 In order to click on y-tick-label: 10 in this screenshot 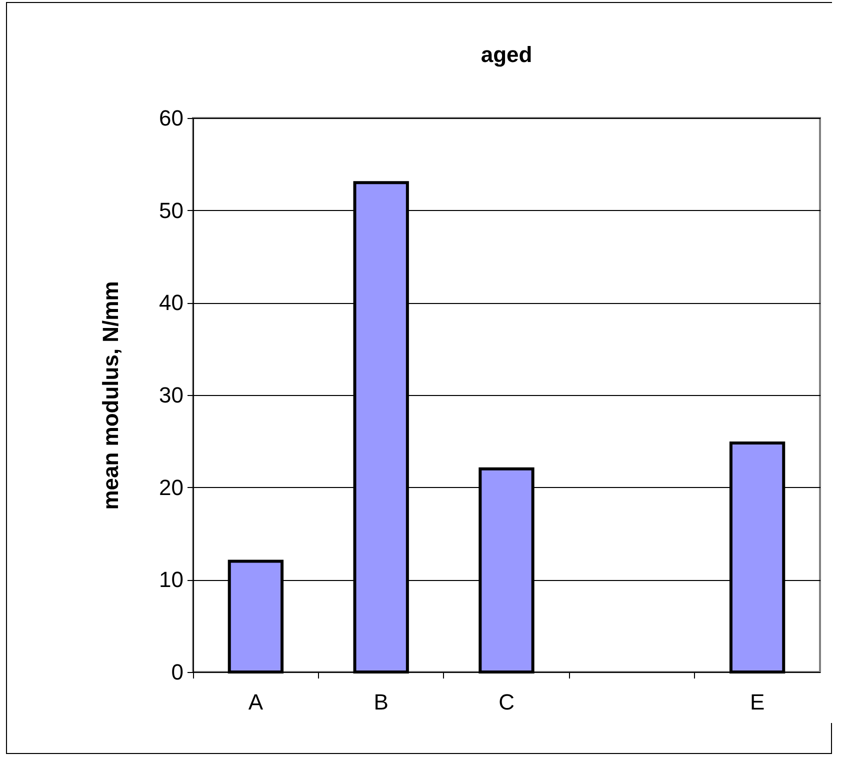, I will do `click(171, 579)`.